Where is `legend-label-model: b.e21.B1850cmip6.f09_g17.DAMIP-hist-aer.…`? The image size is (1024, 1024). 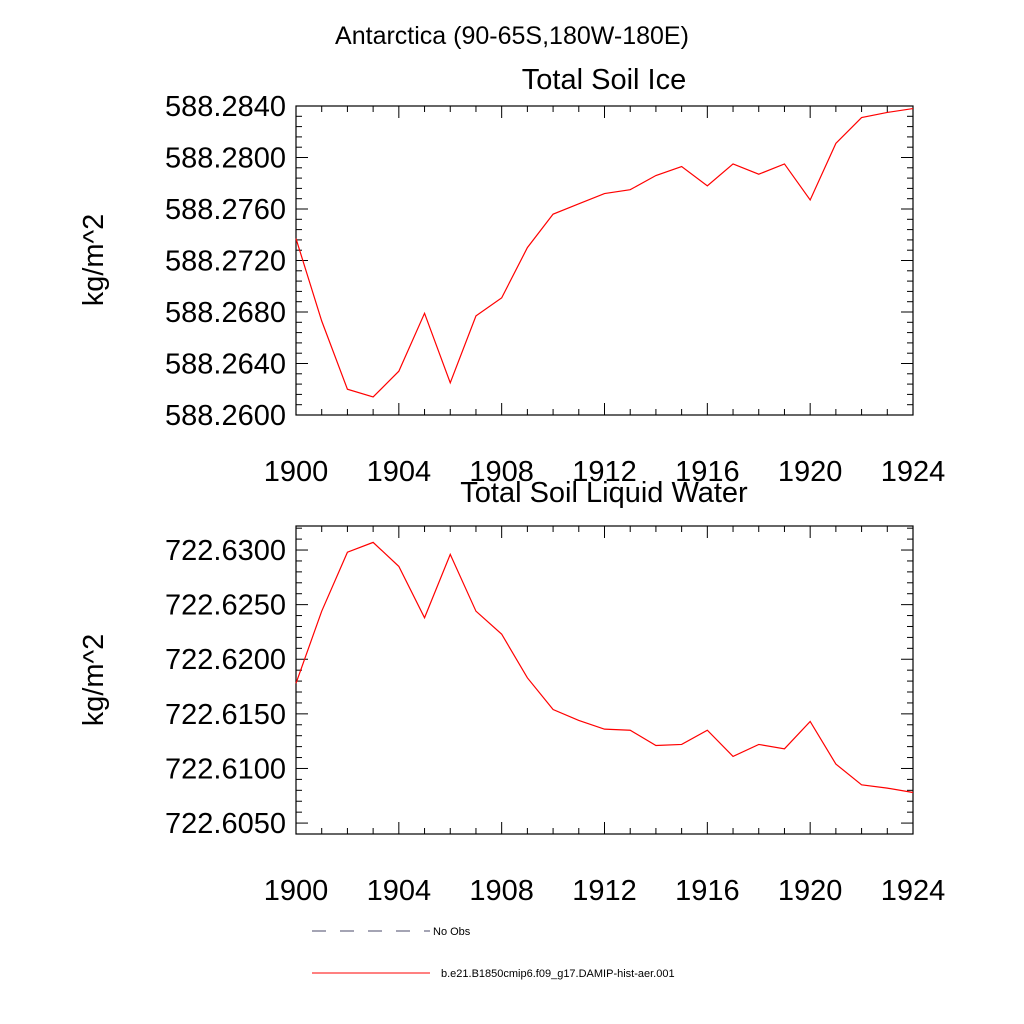 legend-label-model: b.e21.B1850cmip6.f09_g17.DAMIP-hist-aer.… is located at coordinates (558, 974).